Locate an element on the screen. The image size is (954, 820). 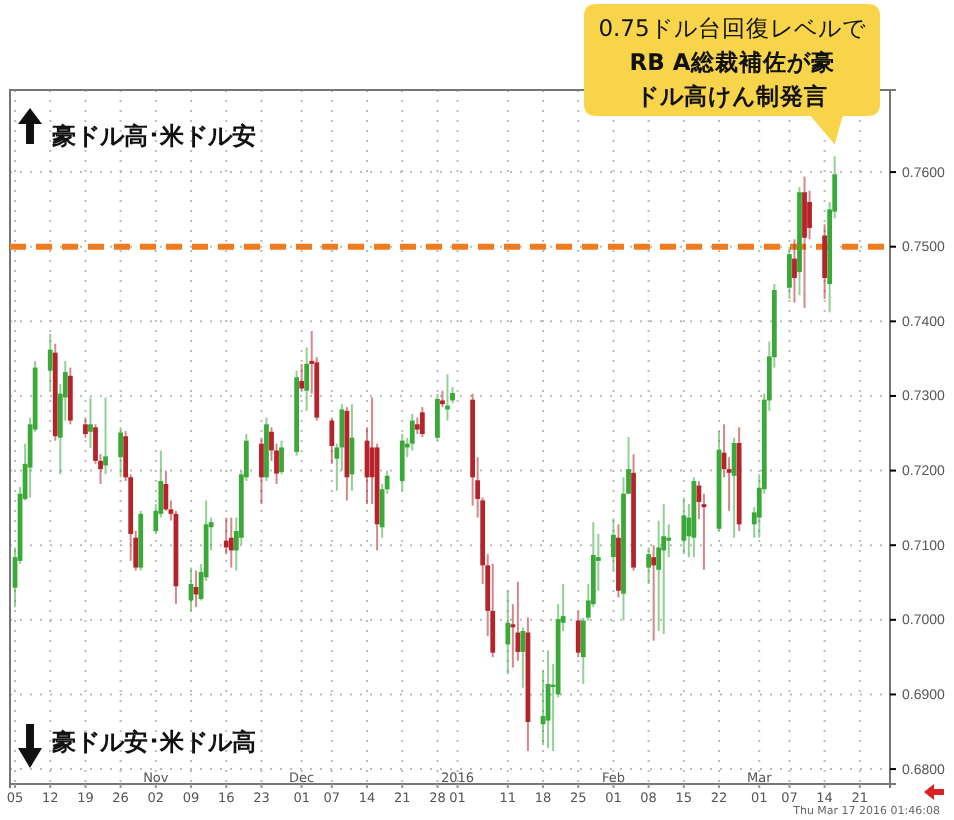
annotation: 豪ドル高･米ドル安 is located at coordinates (153, 136).